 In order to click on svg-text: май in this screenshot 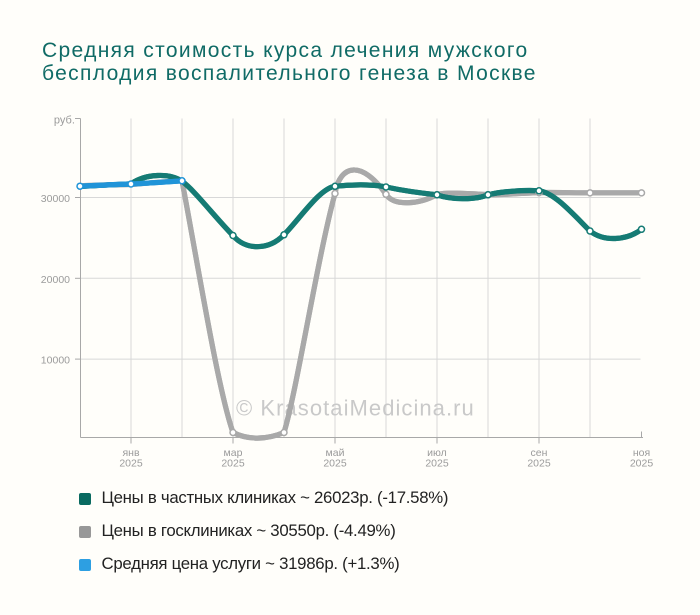, I will do `click(335, 453)`.